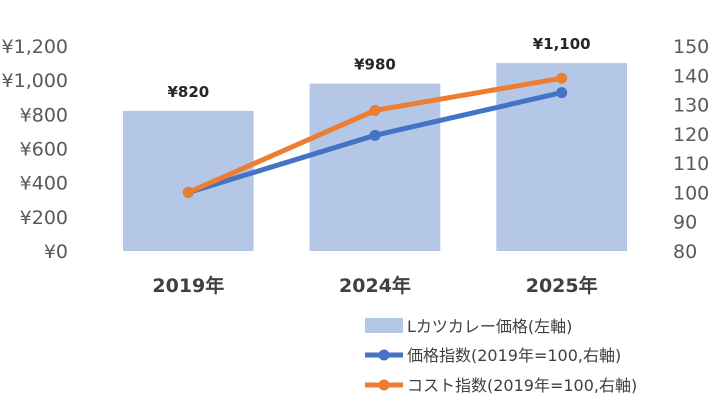 The width and height of the screenshot is (718, 408). What do you see at coordinates (188, 92) in the screenshot?
I see `bar-data-label: ¥820` at bounding box center [188, 92].